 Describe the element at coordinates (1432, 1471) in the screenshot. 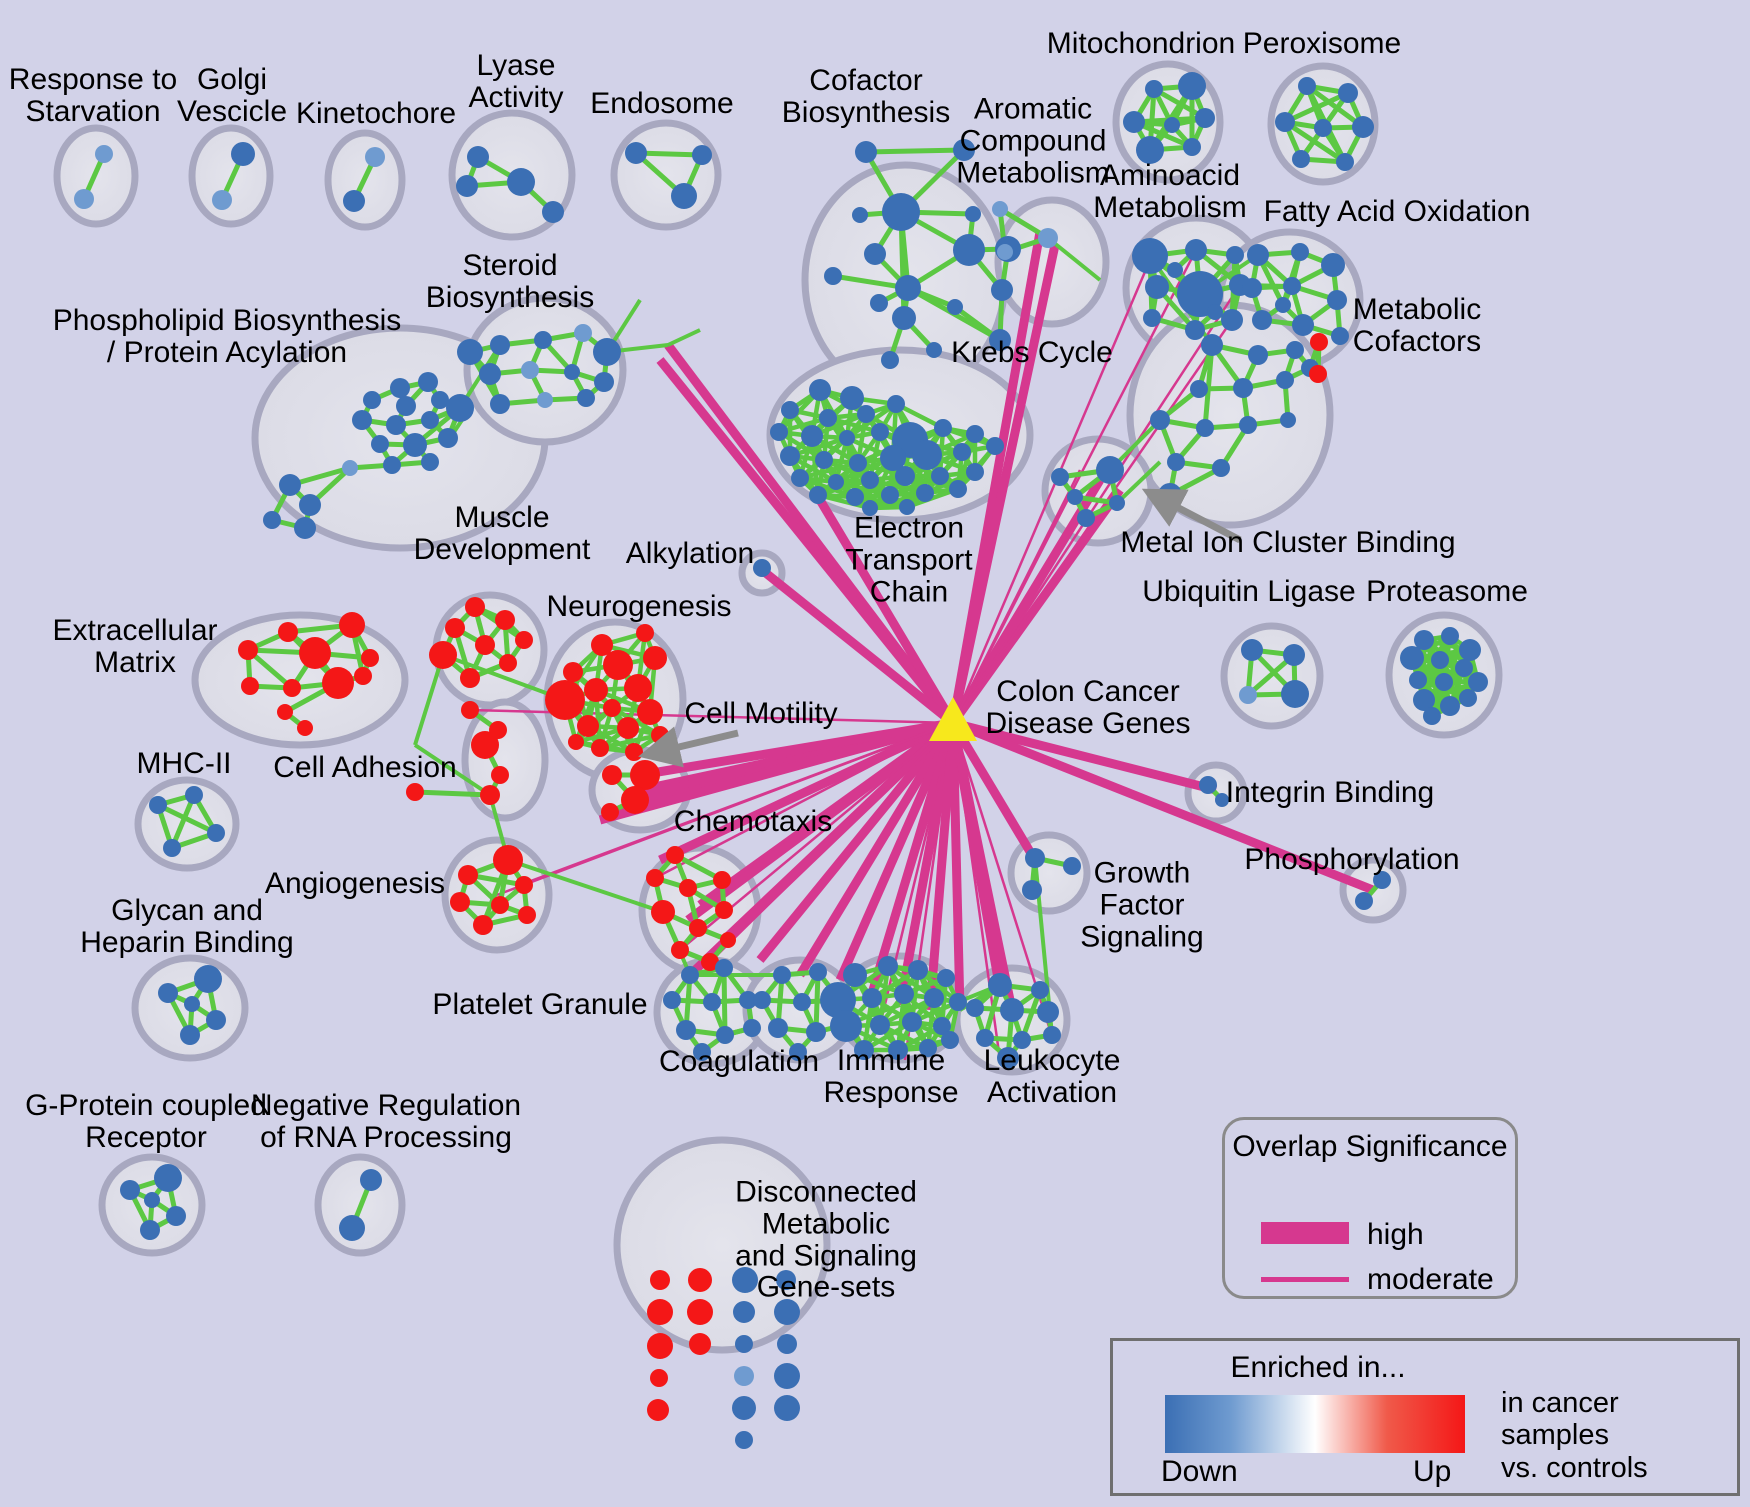

I see `enrichment-up-label: Up` at that location.